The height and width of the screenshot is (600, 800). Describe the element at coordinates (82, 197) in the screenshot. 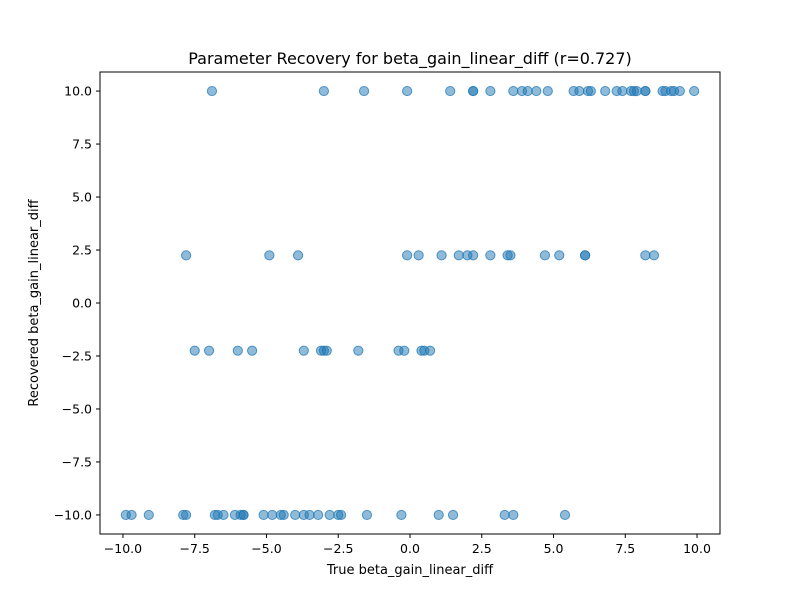

I see `y-tick-label-6: 5.0` at that location.